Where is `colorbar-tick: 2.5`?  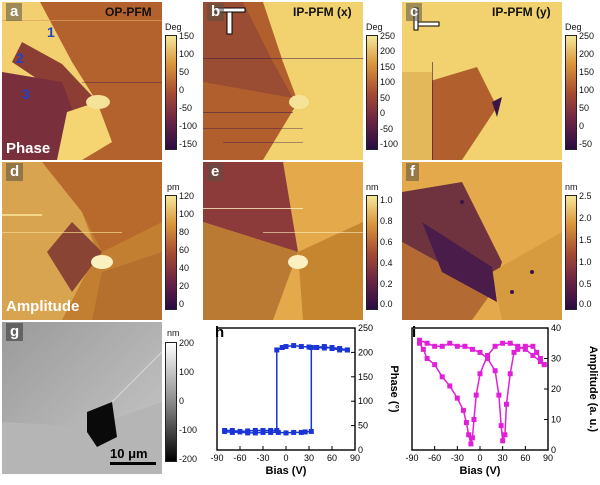 colorbar-tick: 2.5 is located at coordinates (585, 196).